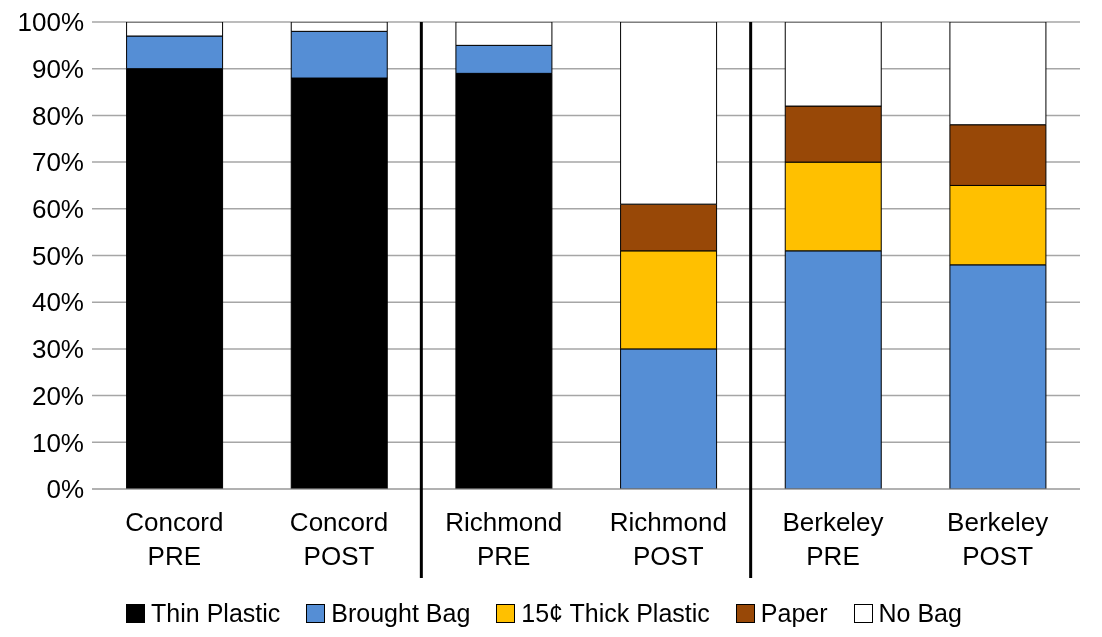 This screenshot has width=1102, height=637. What do you see at coordinates (65, 489) in the screenshot?
I see `y-tick-label: 0%` at bounding box center [65, 489].